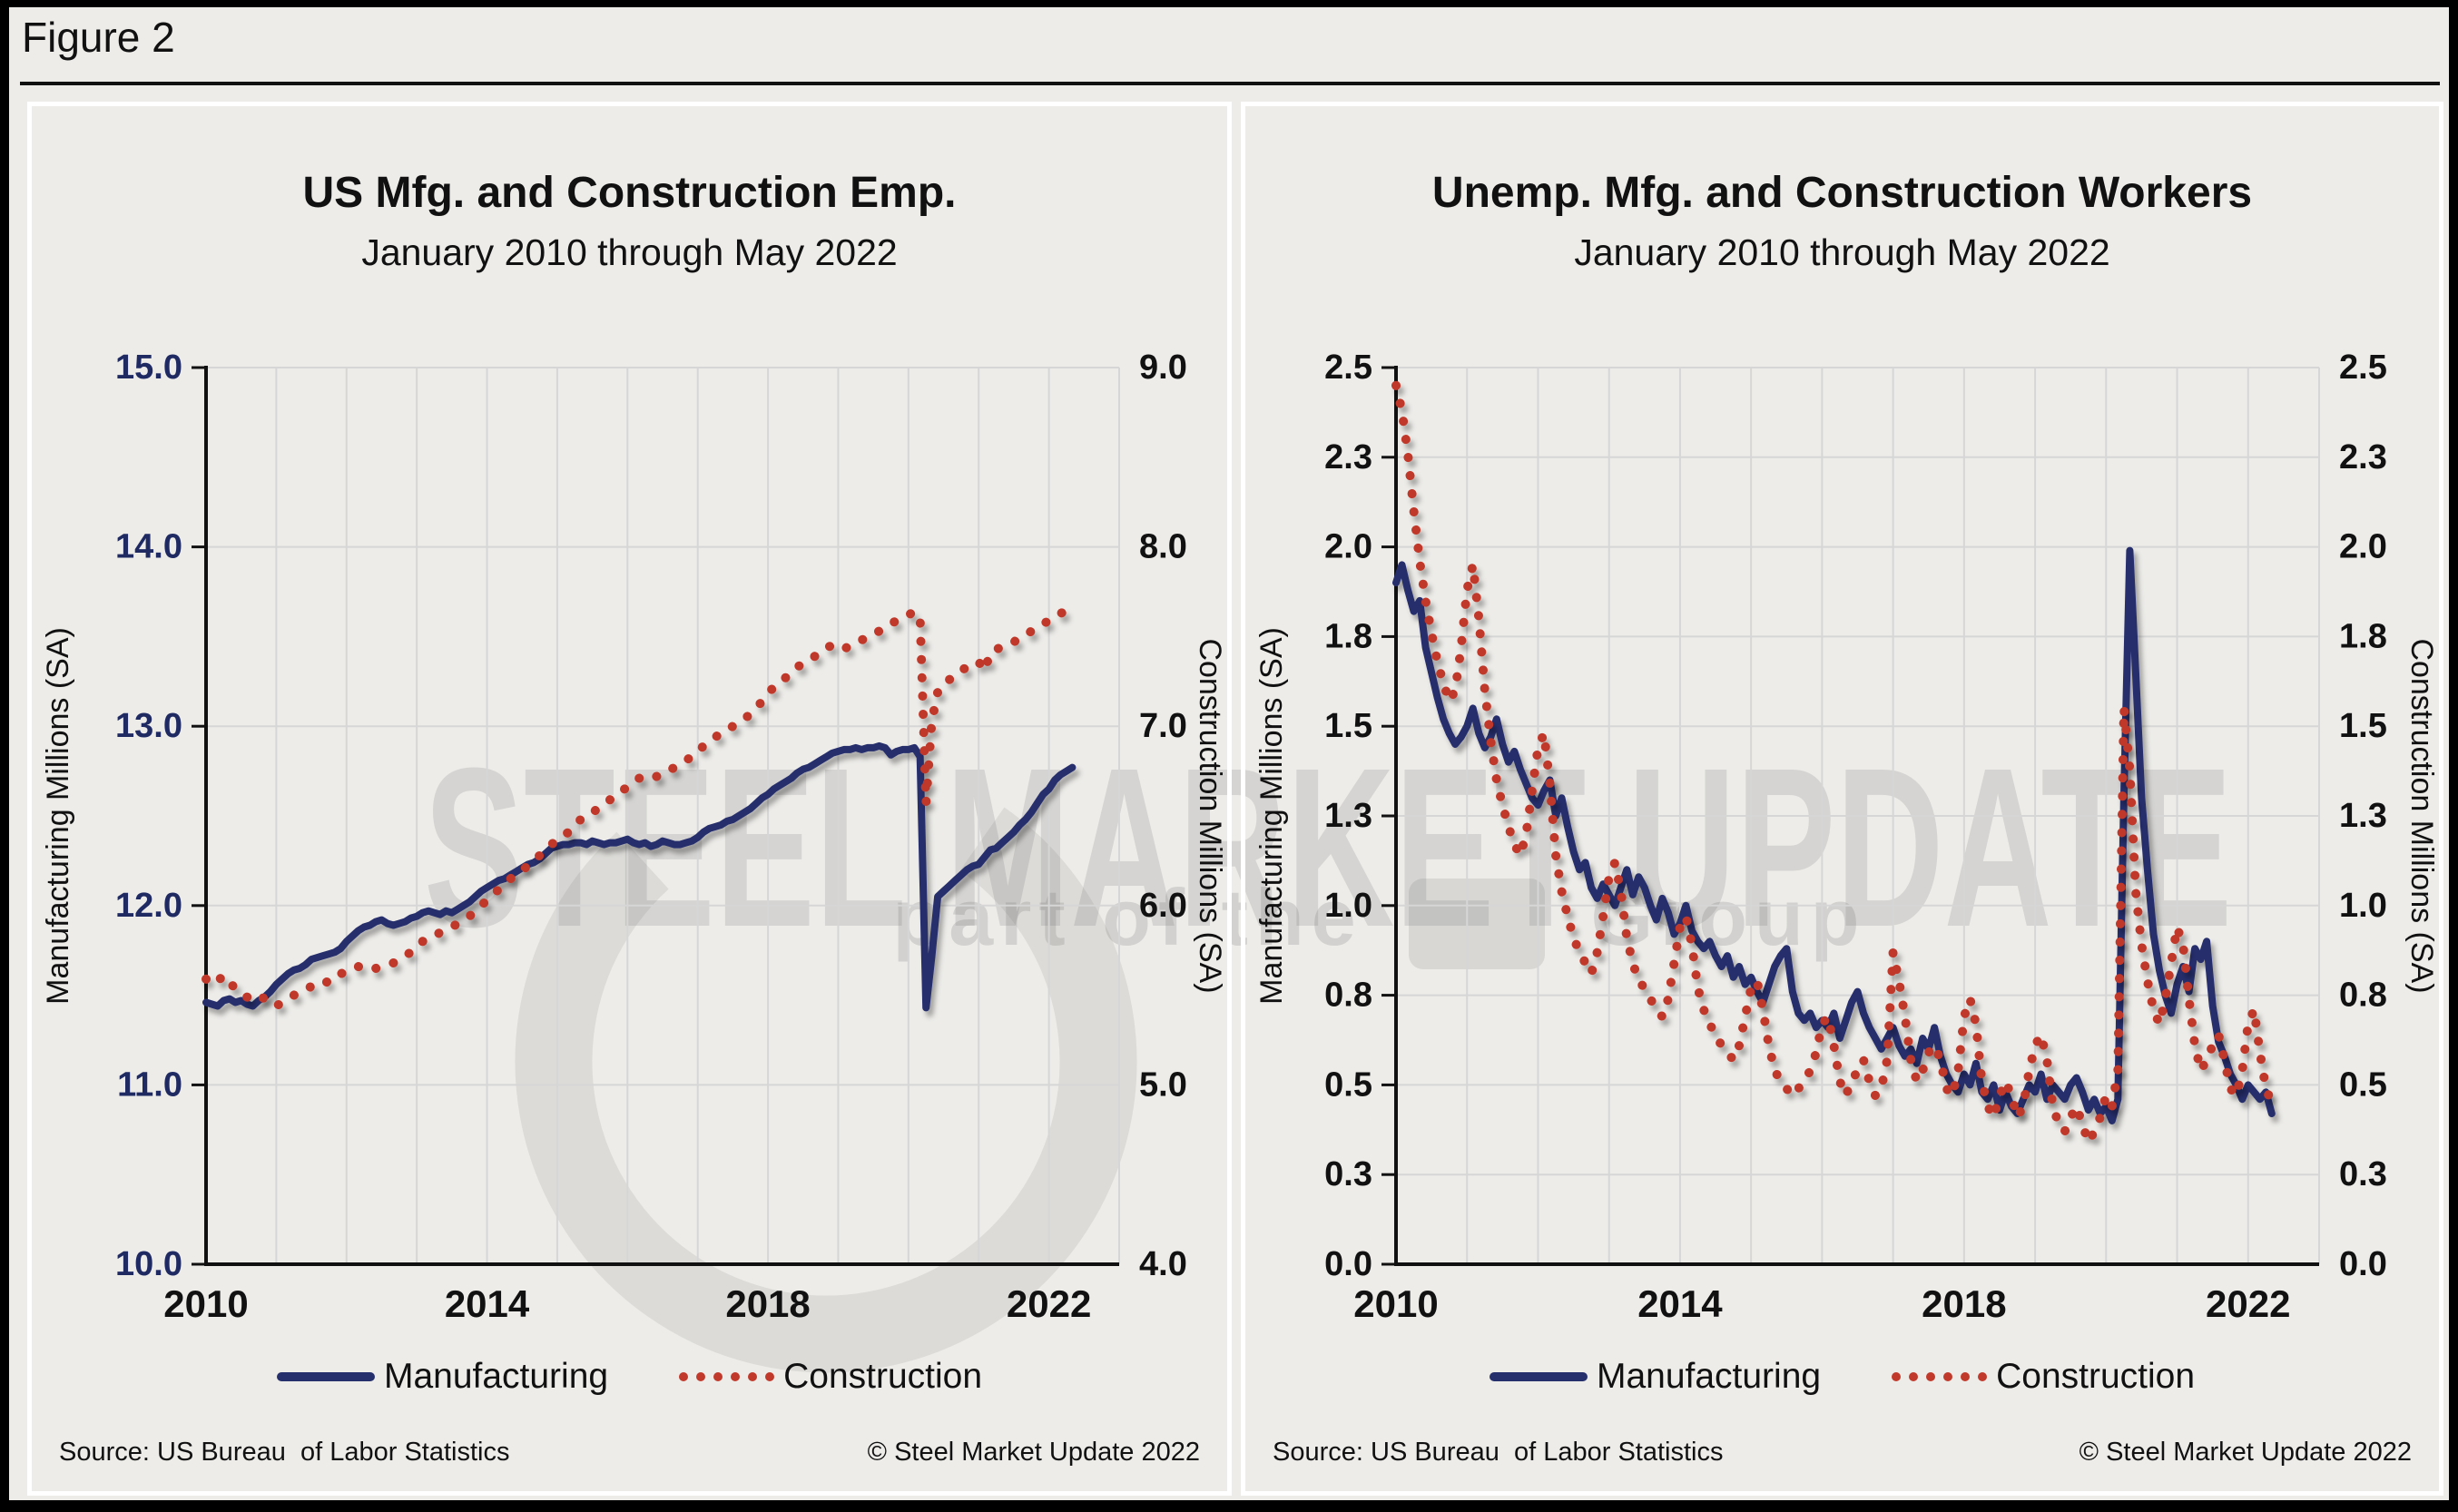  Describe the element at coordinates (1348, 996) in the screenshot. I see `left-axis-tick-label: 0.8` at that location.